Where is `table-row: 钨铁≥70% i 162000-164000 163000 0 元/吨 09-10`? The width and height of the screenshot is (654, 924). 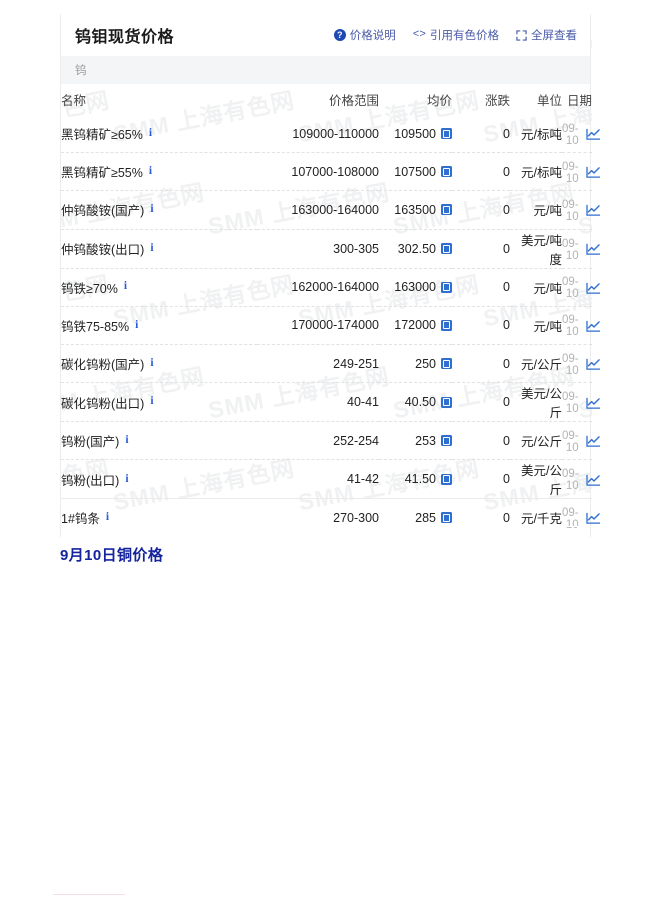 table-row: 钨铁≥70% i 162000-164000 163000 0 元/吨 09-10 is located at coordinates (330, 287).